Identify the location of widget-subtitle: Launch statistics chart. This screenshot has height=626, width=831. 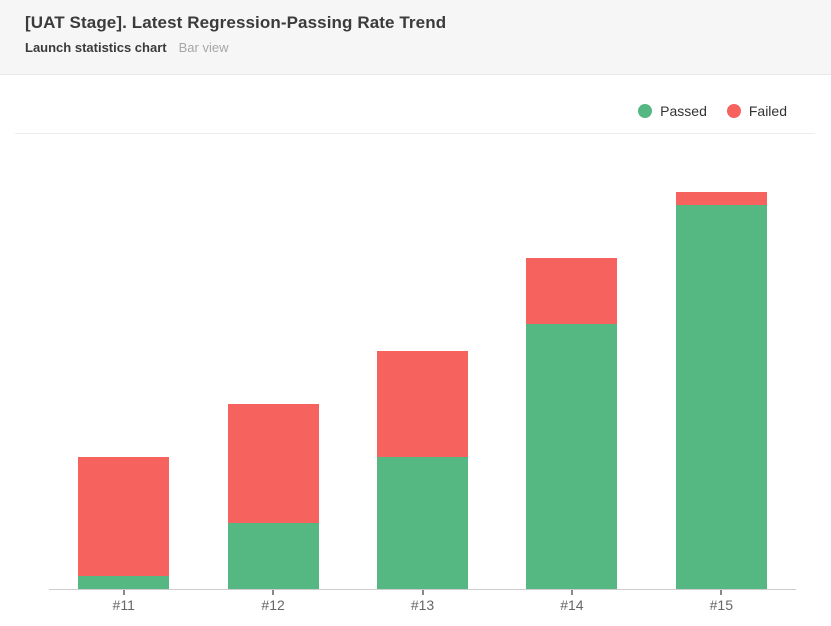
(96, 47).